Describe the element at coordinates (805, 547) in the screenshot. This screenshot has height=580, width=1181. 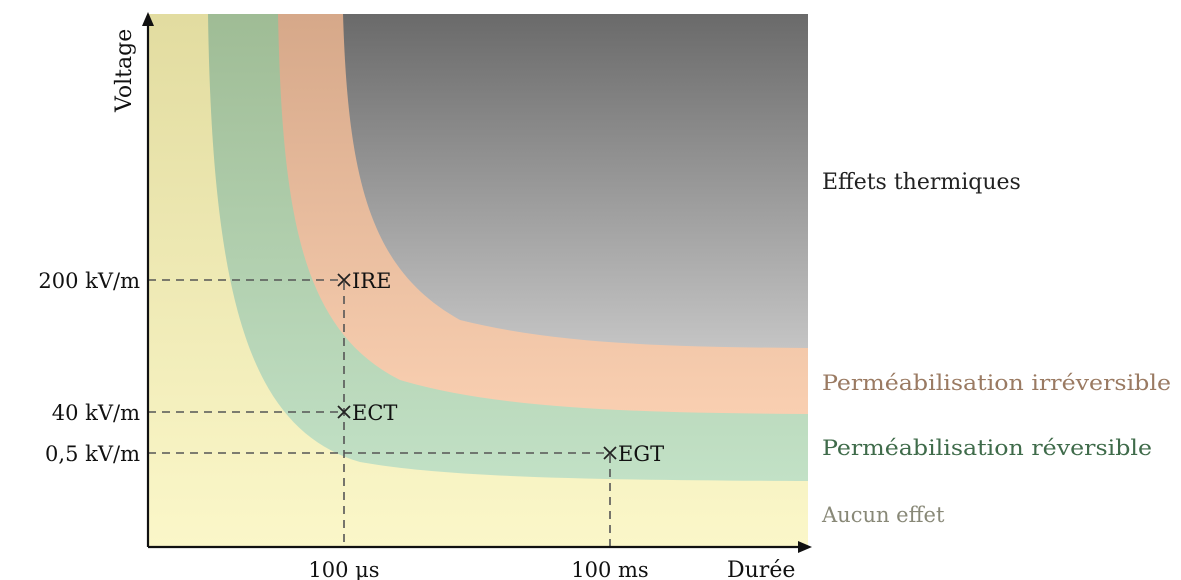
I see `x-axis-arrow` at that location.